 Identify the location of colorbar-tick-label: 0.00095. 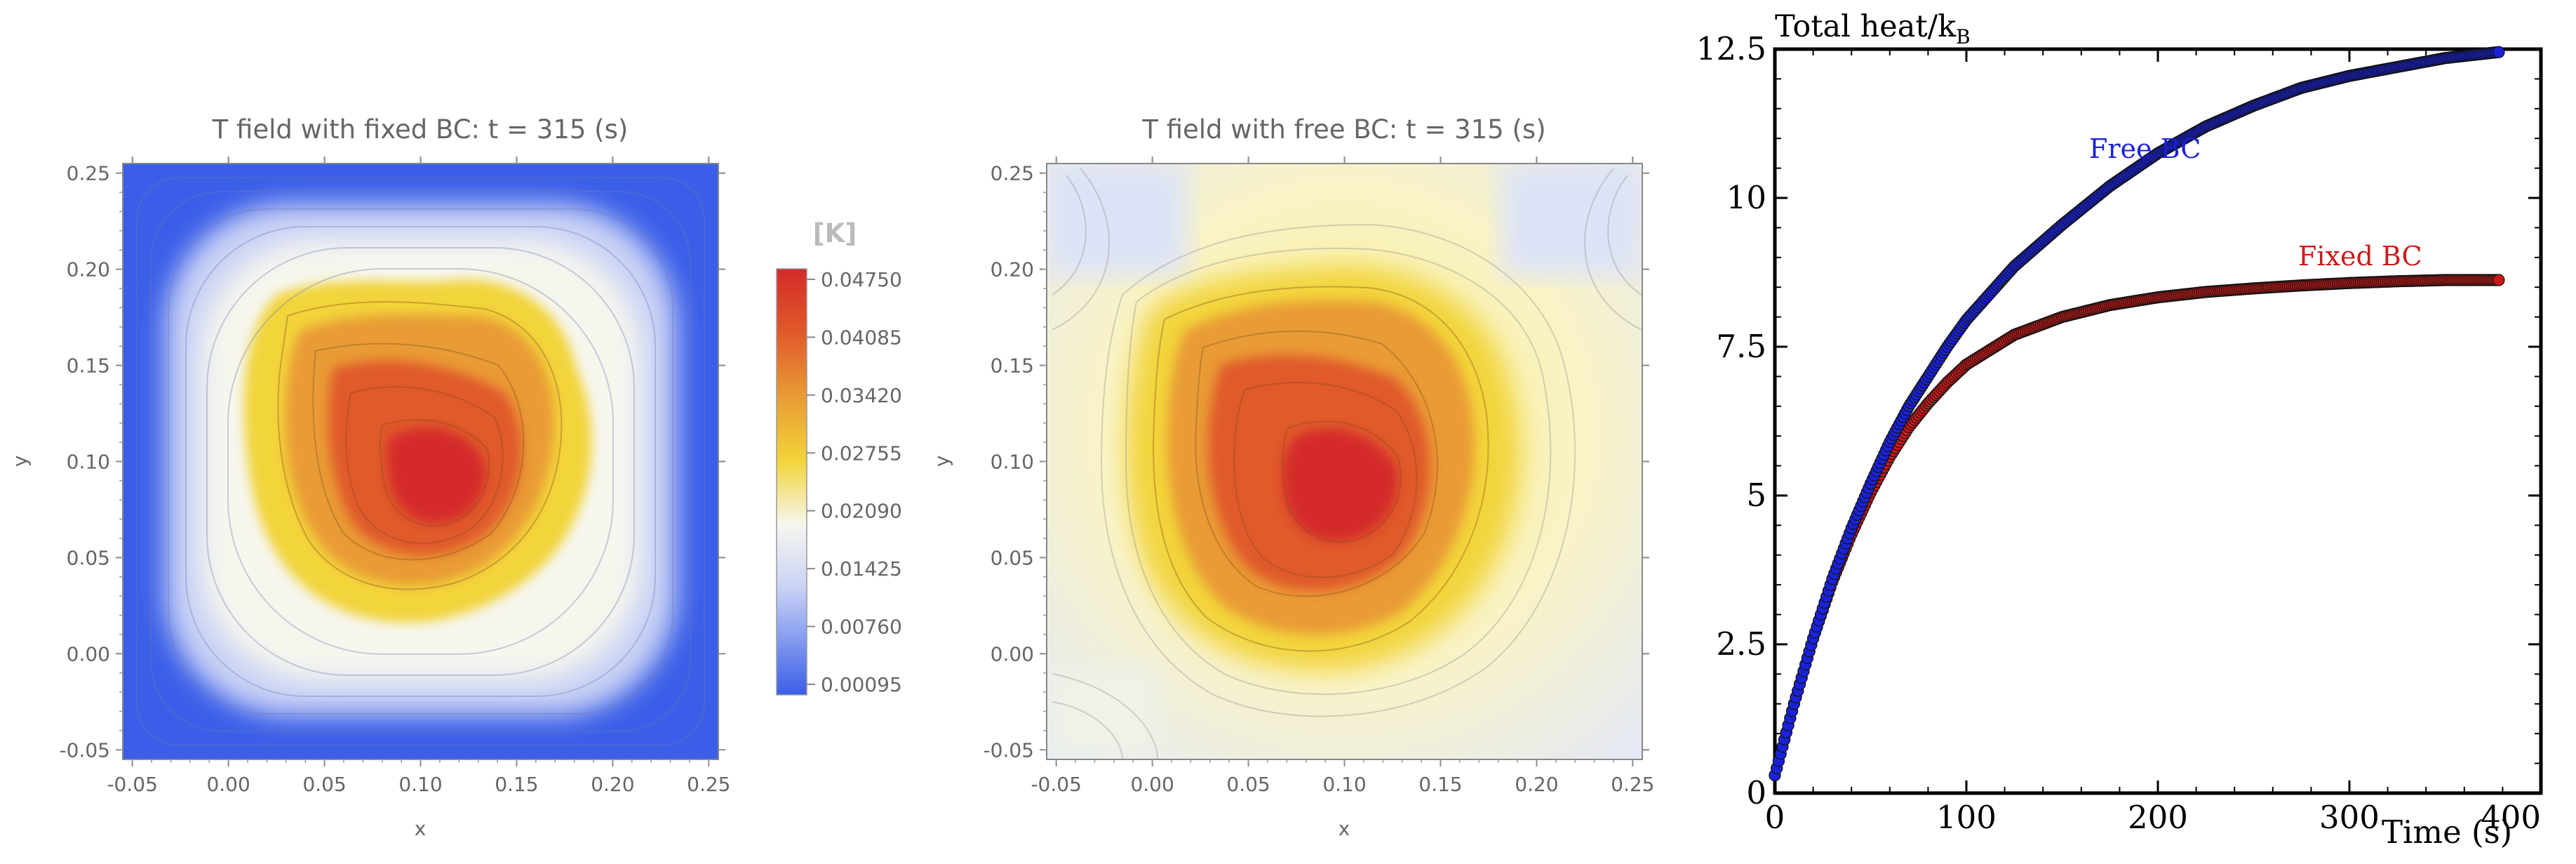
(861, 684).